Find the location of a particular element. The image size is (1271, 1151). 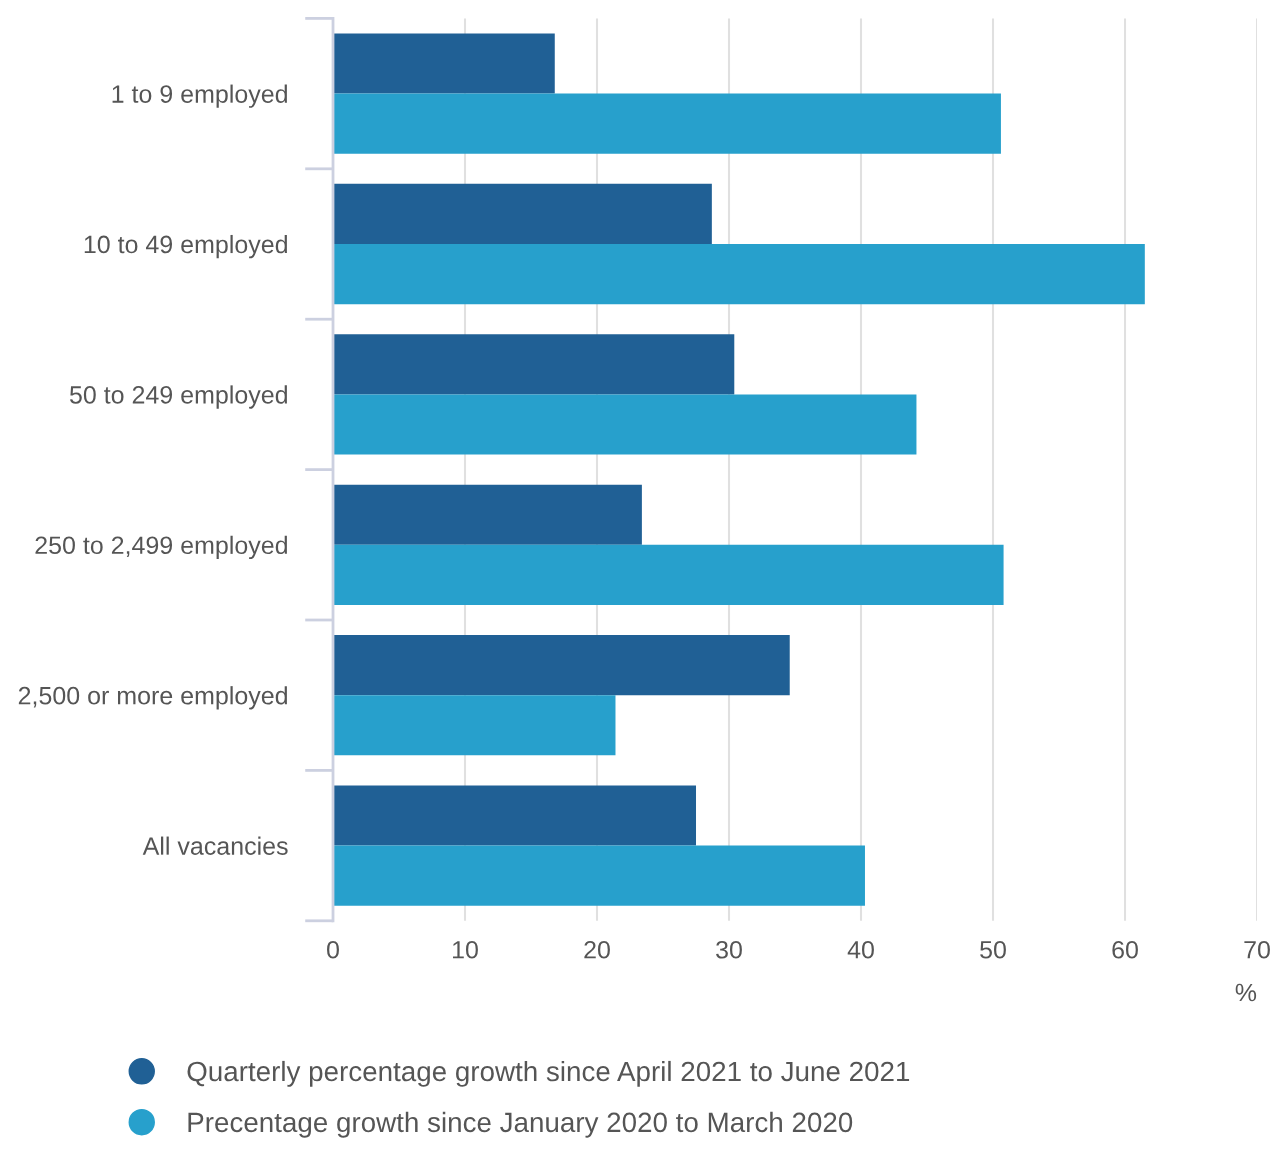

legend-label: Quarterly percentage growth since April 2021 to June 2021 is located at coordinates (548, 1073).